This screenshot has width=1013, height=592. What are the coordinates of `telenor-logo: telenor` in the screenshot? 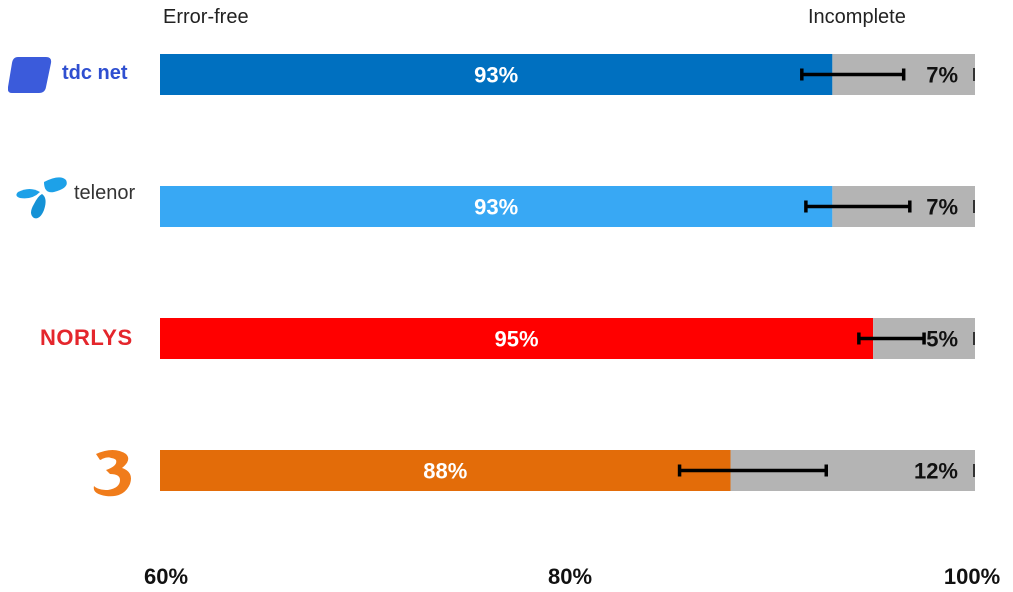 It's located at (84, 198).